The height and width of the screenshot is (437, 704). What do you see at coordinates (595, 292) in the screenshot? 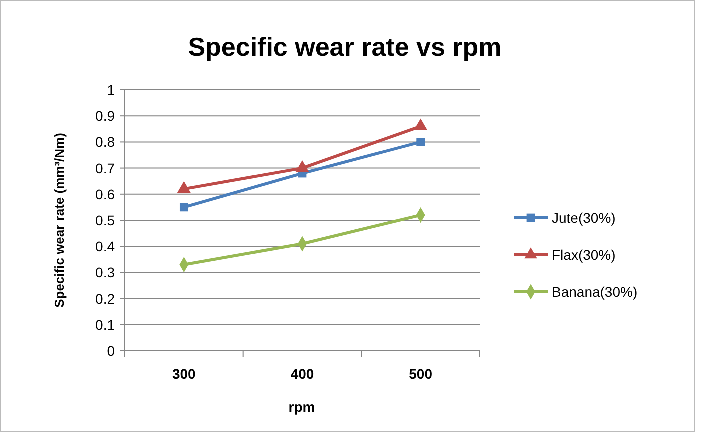
I see `legend-label: Banana(30%)` at bounding box center [595, 292].